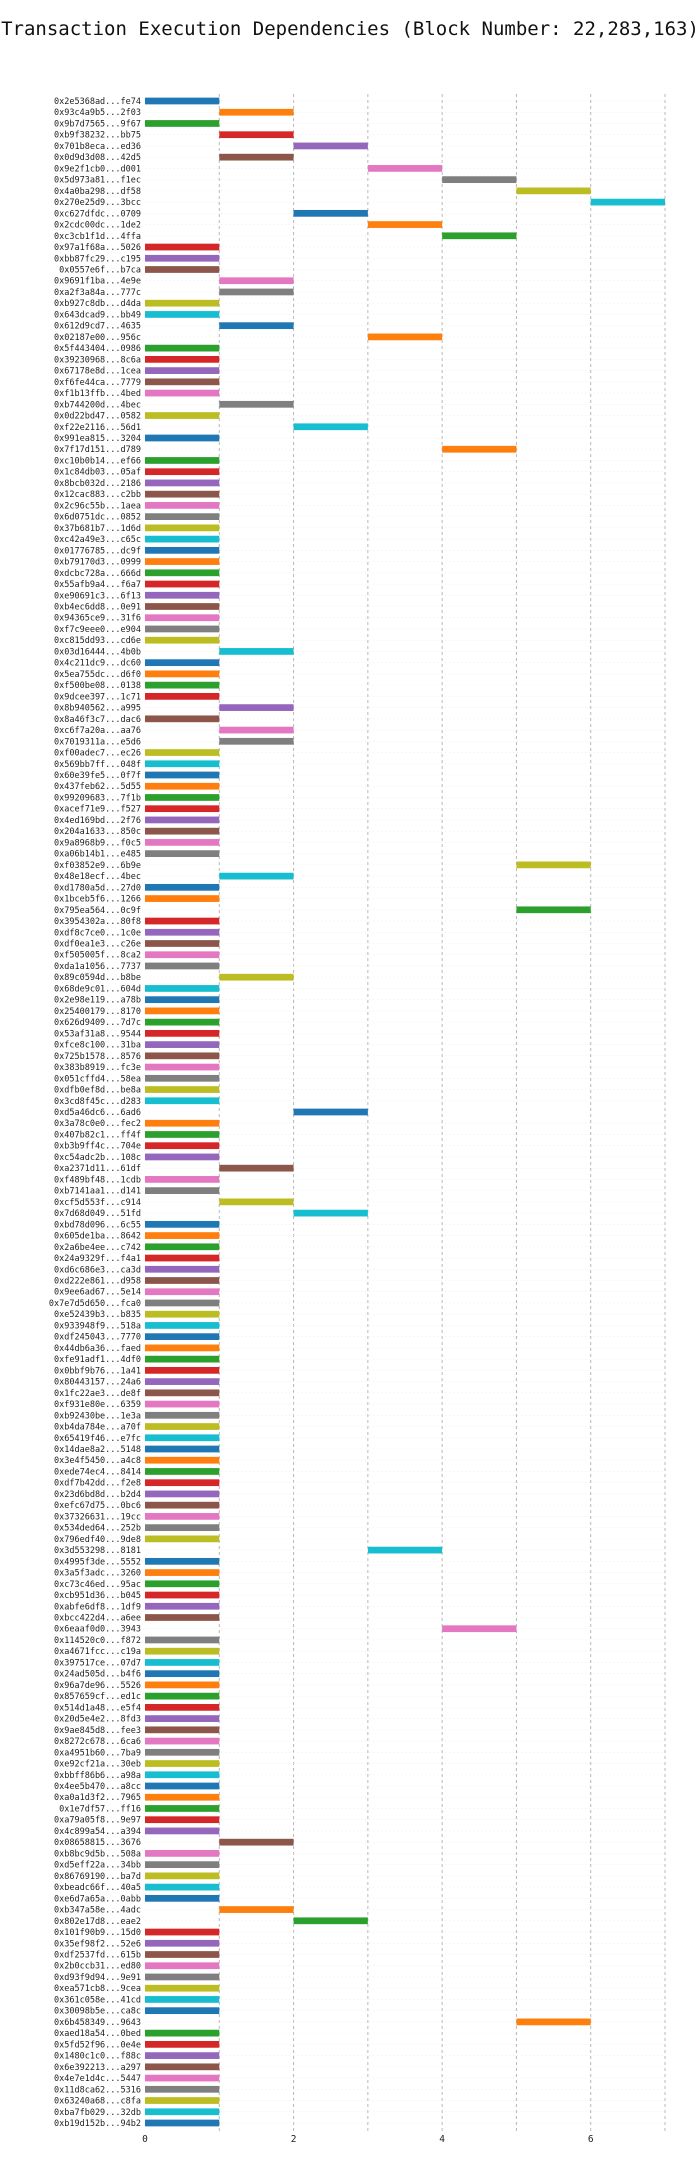 The width and height of the screenshot is (700, 2176). I want to click on transaction-label: 0xa06b14b1...e485, so click(97, 855).